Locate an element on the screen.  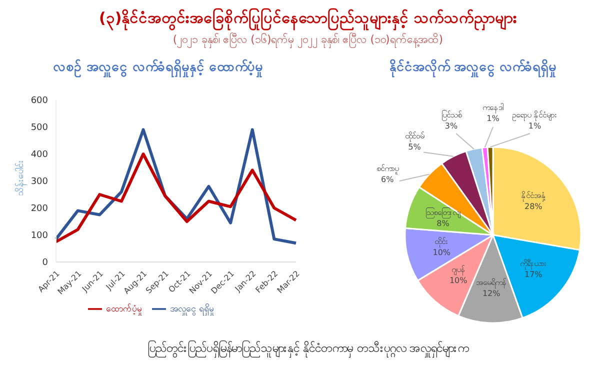
y-tick-label: 200 is located at coordinates (39, 209).